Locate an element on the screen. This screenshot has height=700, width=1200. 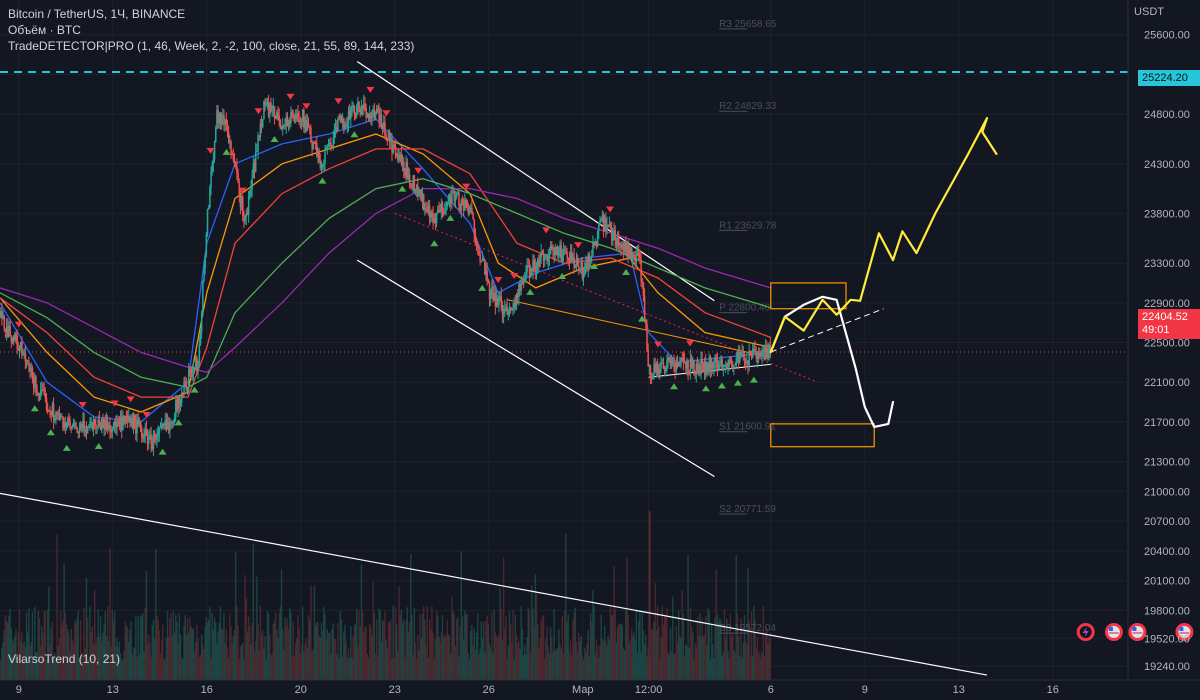
time-tick-label: 20 is located at coordinates (301, 690).